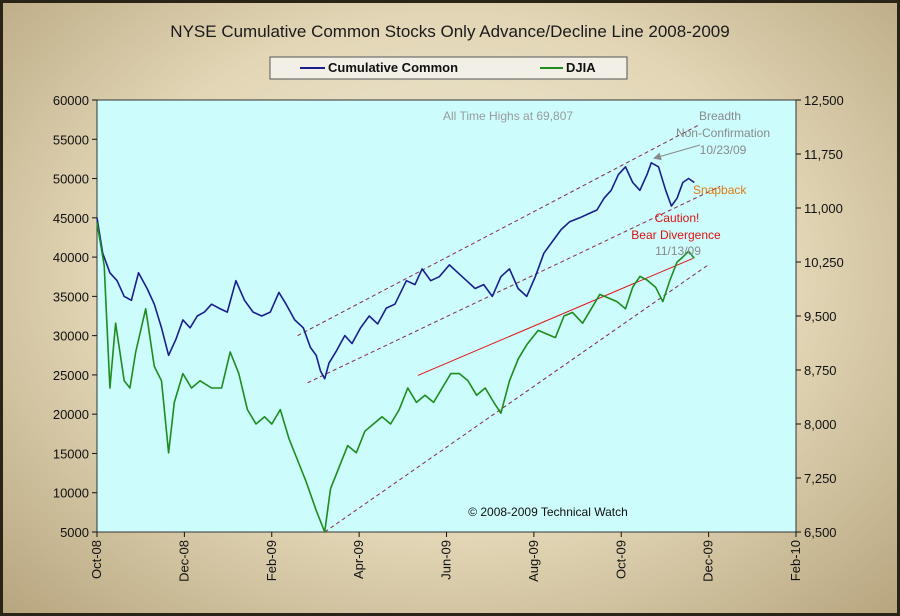 The height and width of the screenshot is (616, 900). Describe the element at coordinates (508, 116) in the screenshot. I see `annotation-all-time-highs: All Time Highs at 69,807` at that location.